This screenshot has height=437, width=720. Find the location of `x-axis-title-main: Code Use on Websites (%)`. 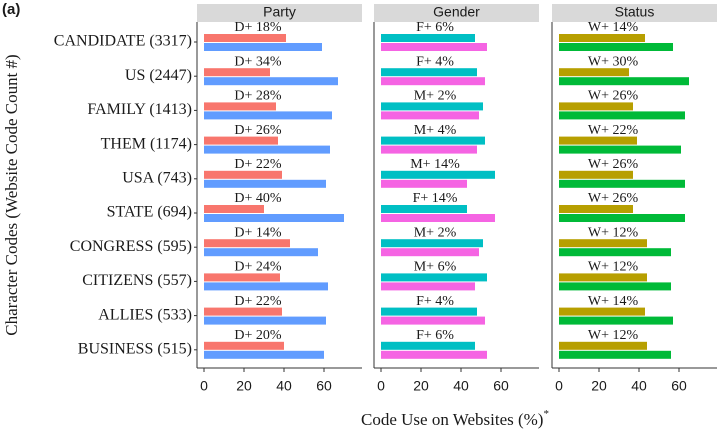

x-axis-title-main: Code Use on Websites (%) is located at coordinates (452, 419).